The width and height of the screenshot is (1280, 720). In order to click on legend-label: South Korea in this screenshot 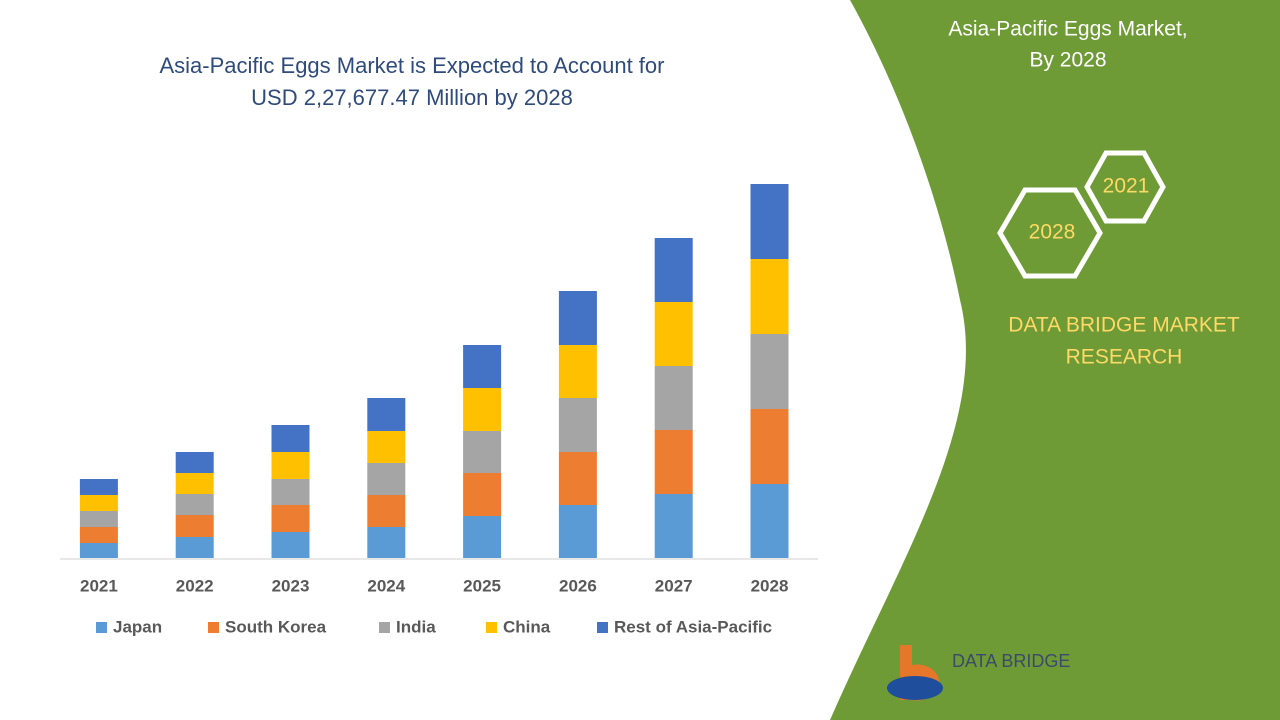, I will do `click(276, 626)`.